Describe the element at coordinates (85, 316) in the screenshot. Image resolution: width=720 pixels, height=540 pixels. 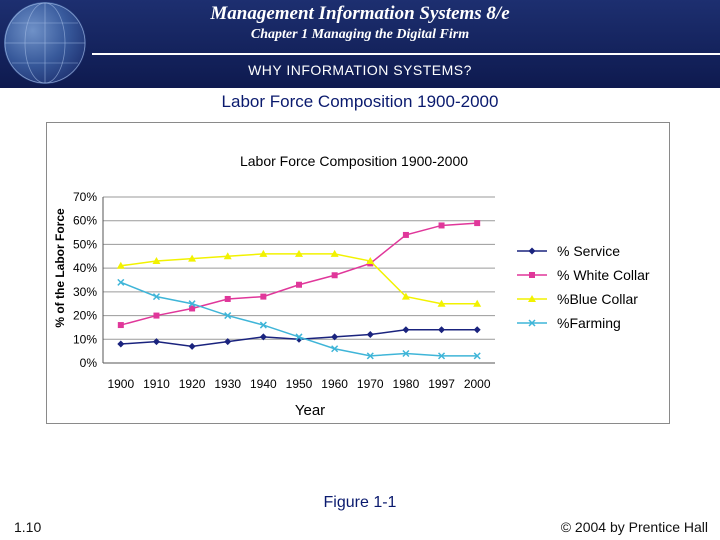
I see `y-tick-label: 20%` at that location.